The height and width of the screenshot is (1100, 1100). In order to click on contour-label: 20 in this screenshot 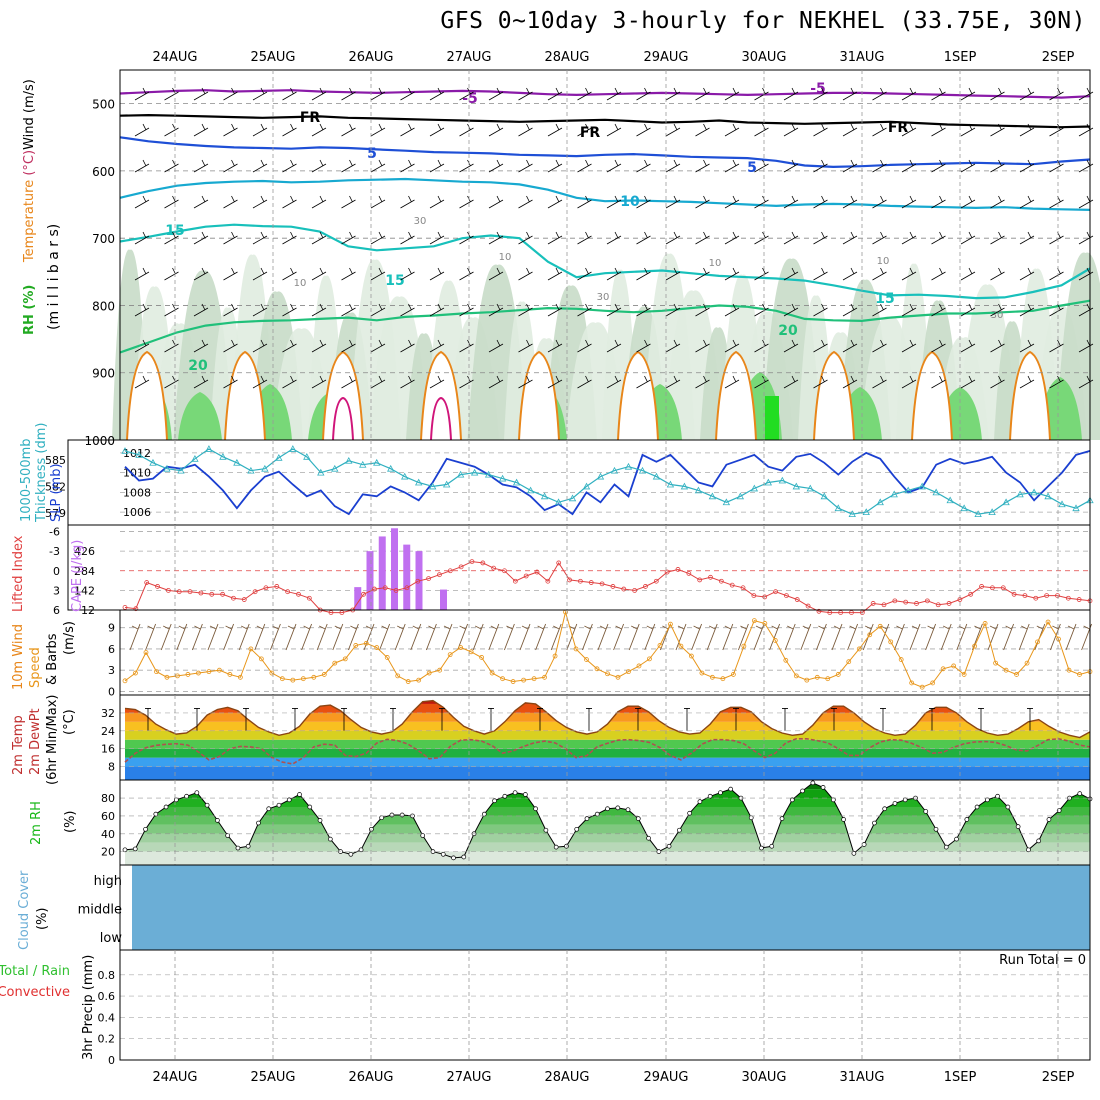, I will do `click(788, 331)`.